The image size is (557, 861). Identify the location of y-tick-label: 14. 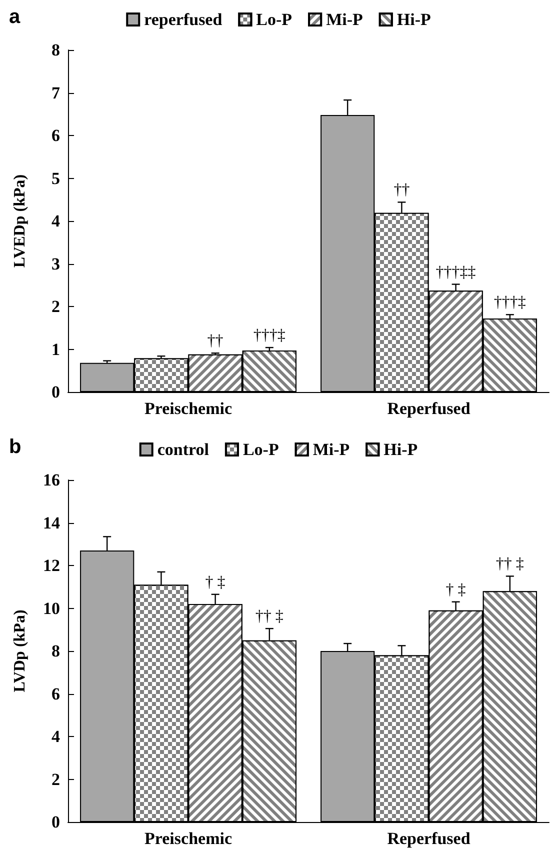
(51, 522).